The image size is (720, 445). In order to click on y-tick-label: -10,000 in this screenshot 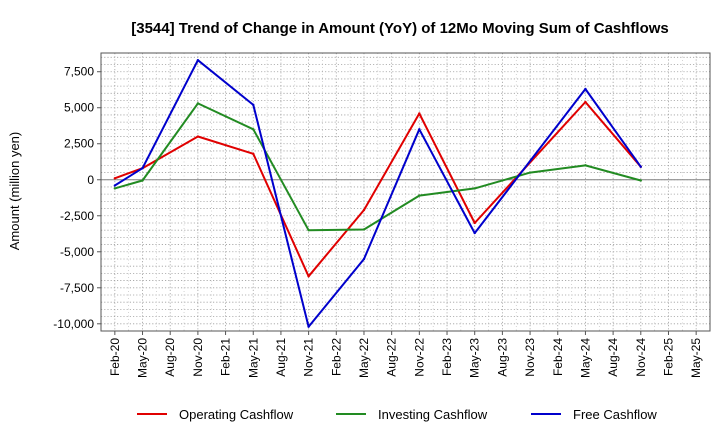, I will do `click(73, 324)`.